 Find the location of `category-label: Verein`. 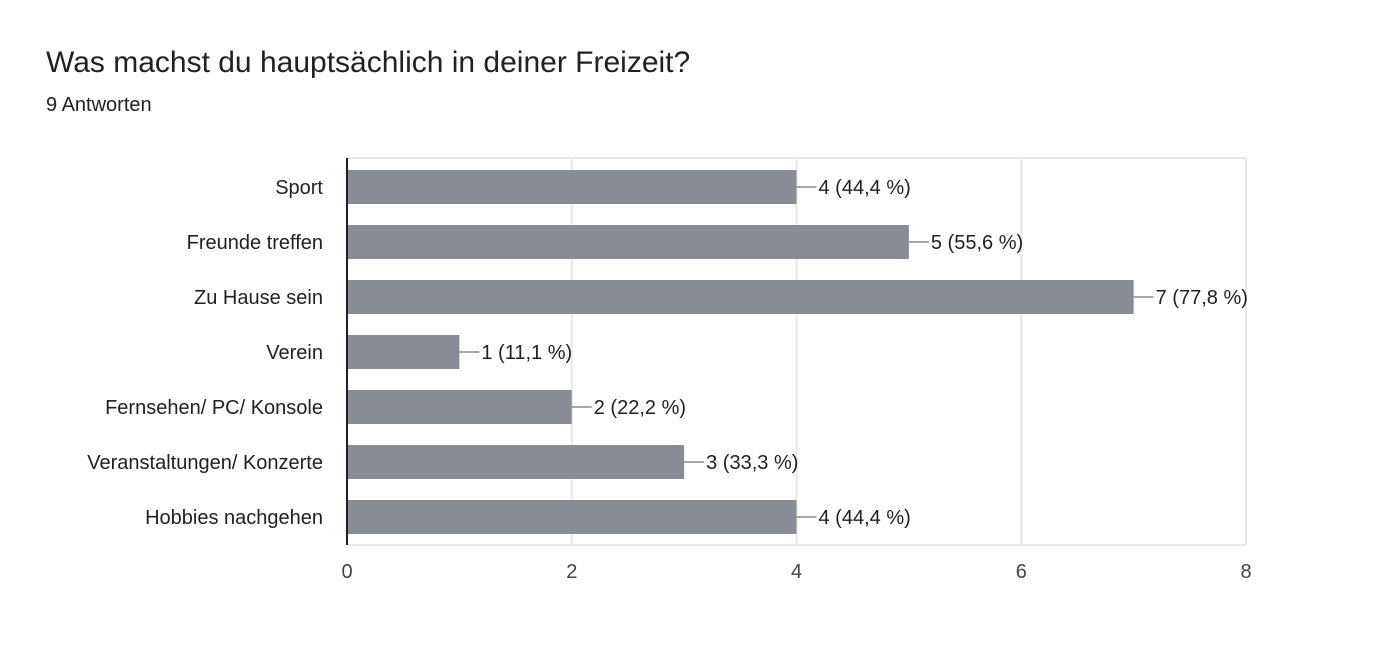

category-label: Verein is located at coordinates (294, 353).